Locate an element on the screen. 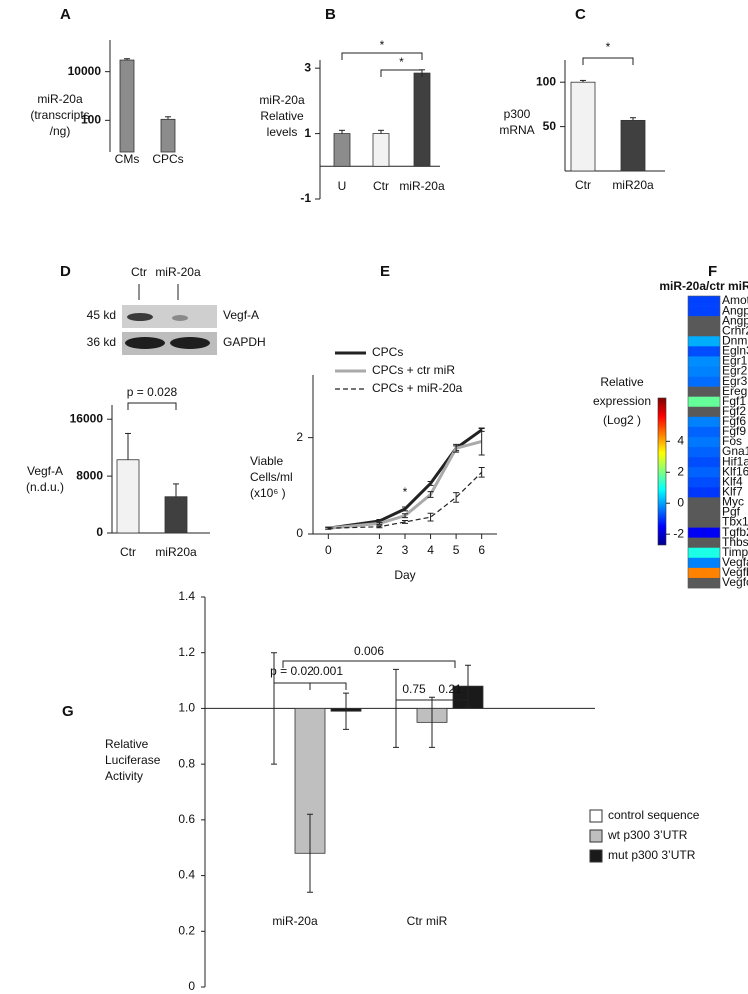  legend-label: mut p300 3’UTR is located at coordinates (652, 855).